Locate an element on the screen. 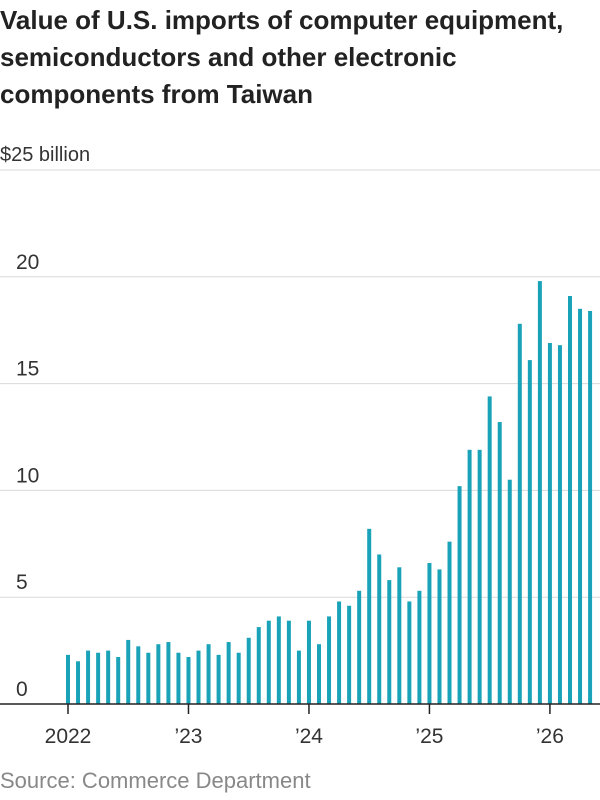 The image size is (600, 800). x-tick-label: ’24 is located at coordinates (309, 736).